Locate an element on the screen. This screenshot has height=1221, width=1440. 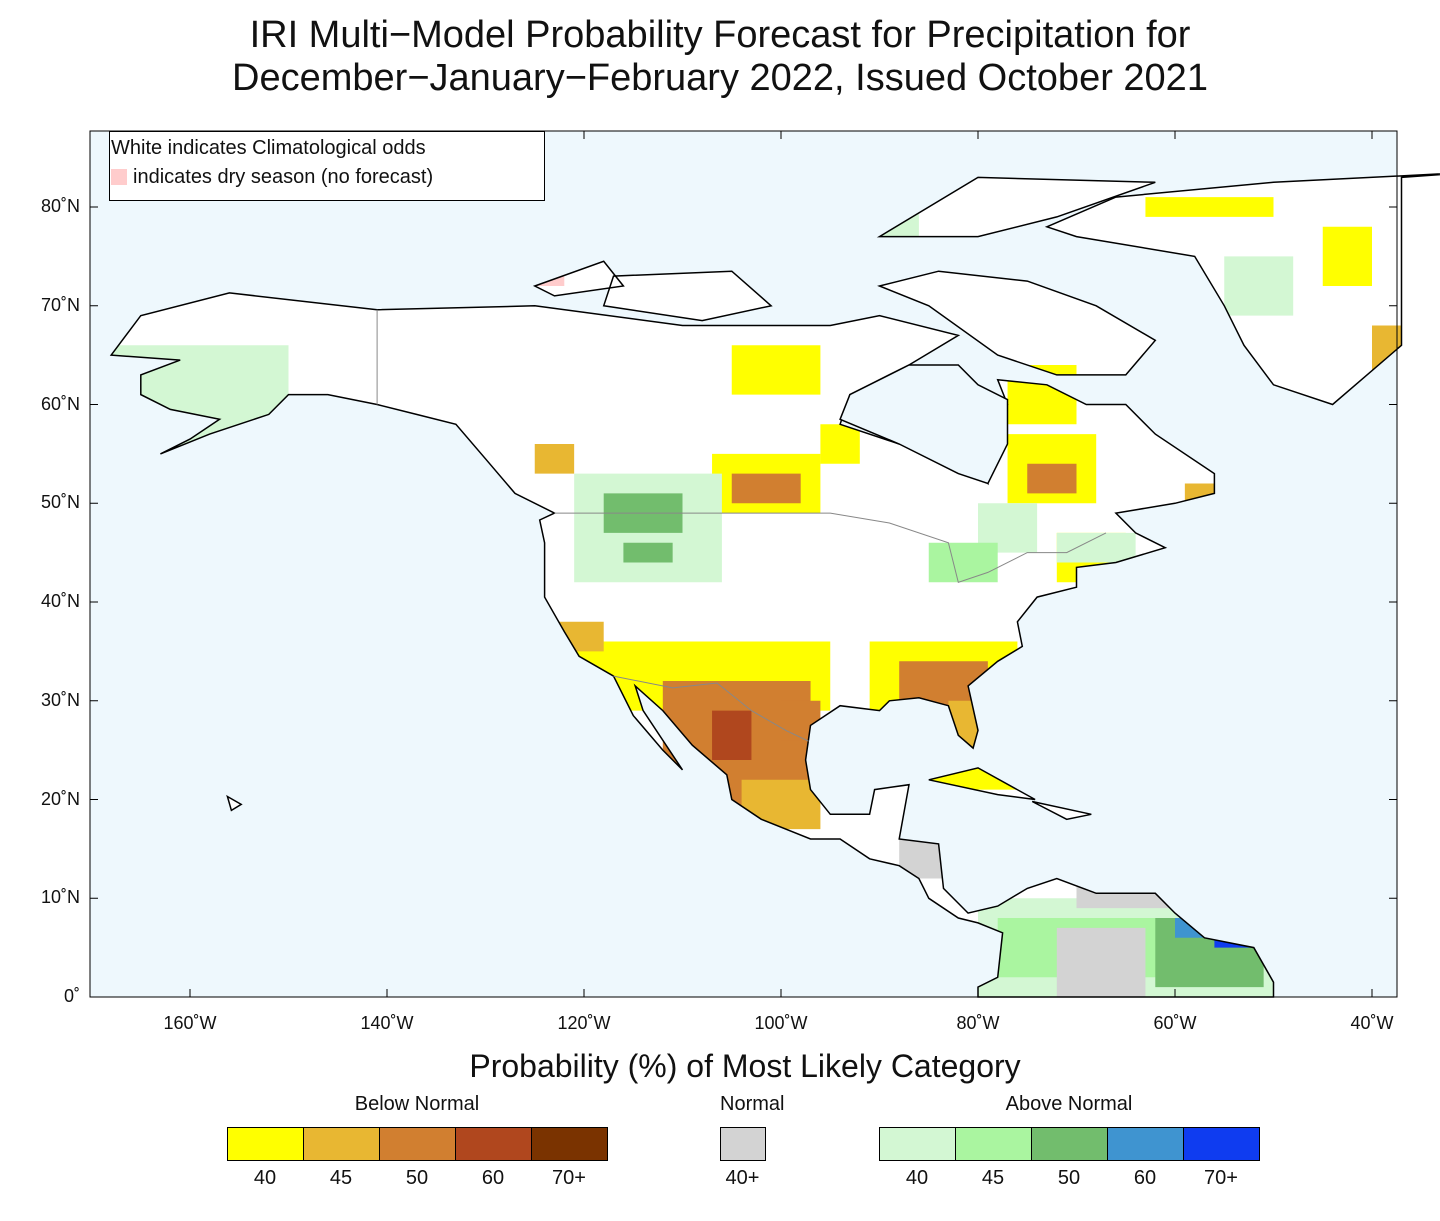
us-canada-border is located at coordinates (830, 547).